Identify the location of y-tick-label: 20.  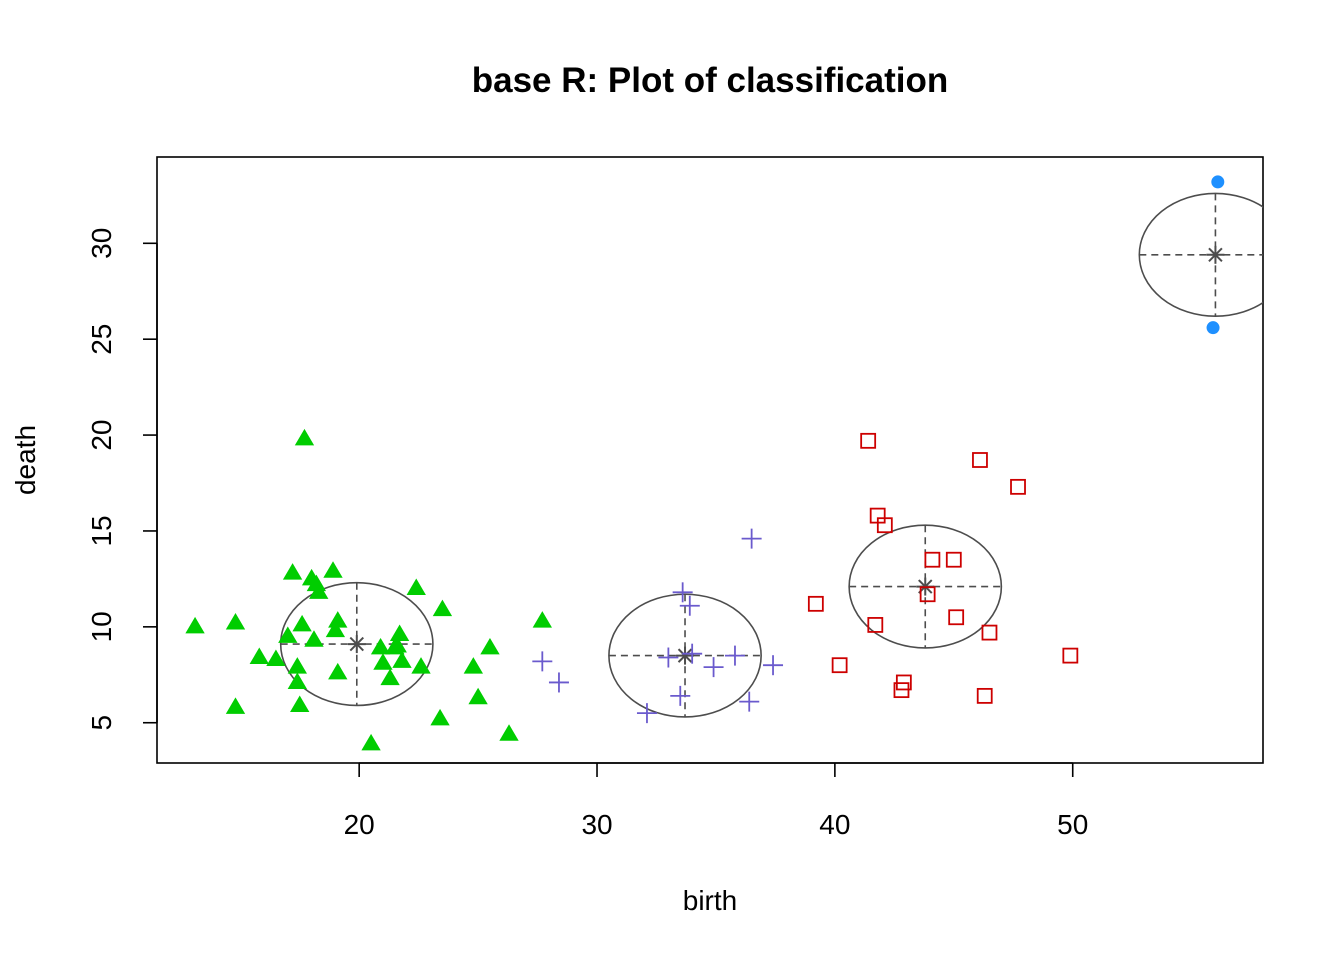
(101, 434).